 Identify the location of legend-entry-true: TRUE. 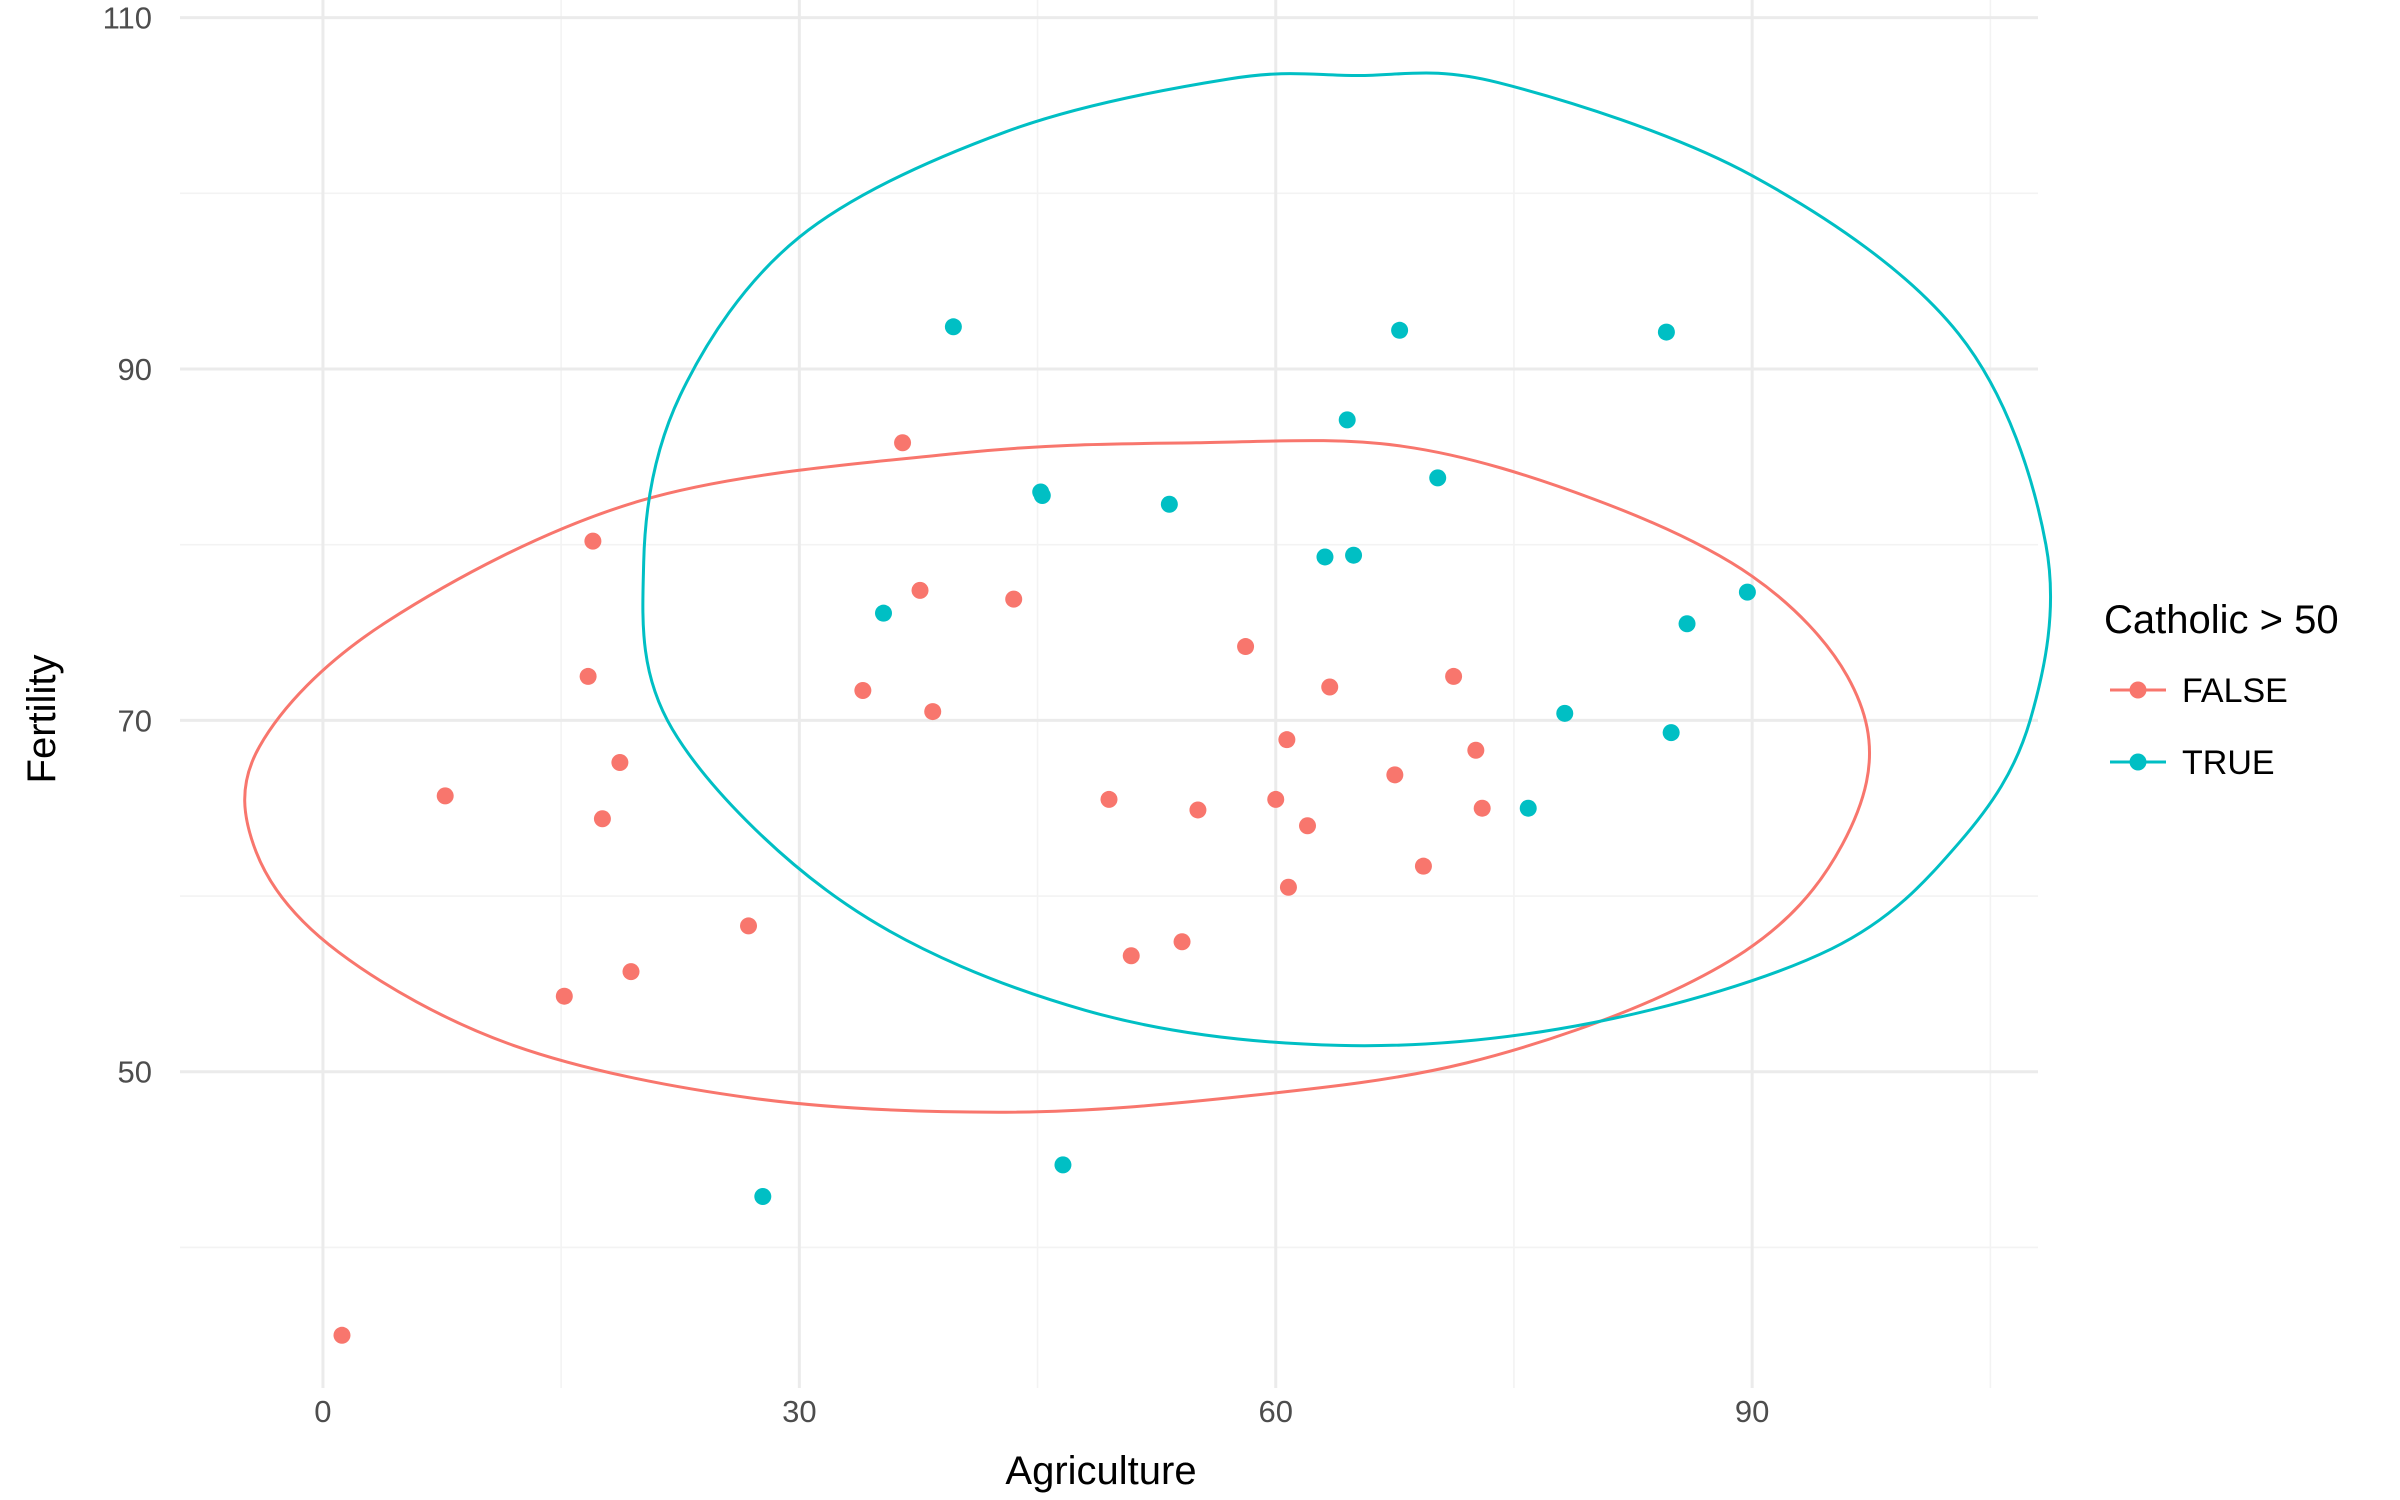
(2192, 763).